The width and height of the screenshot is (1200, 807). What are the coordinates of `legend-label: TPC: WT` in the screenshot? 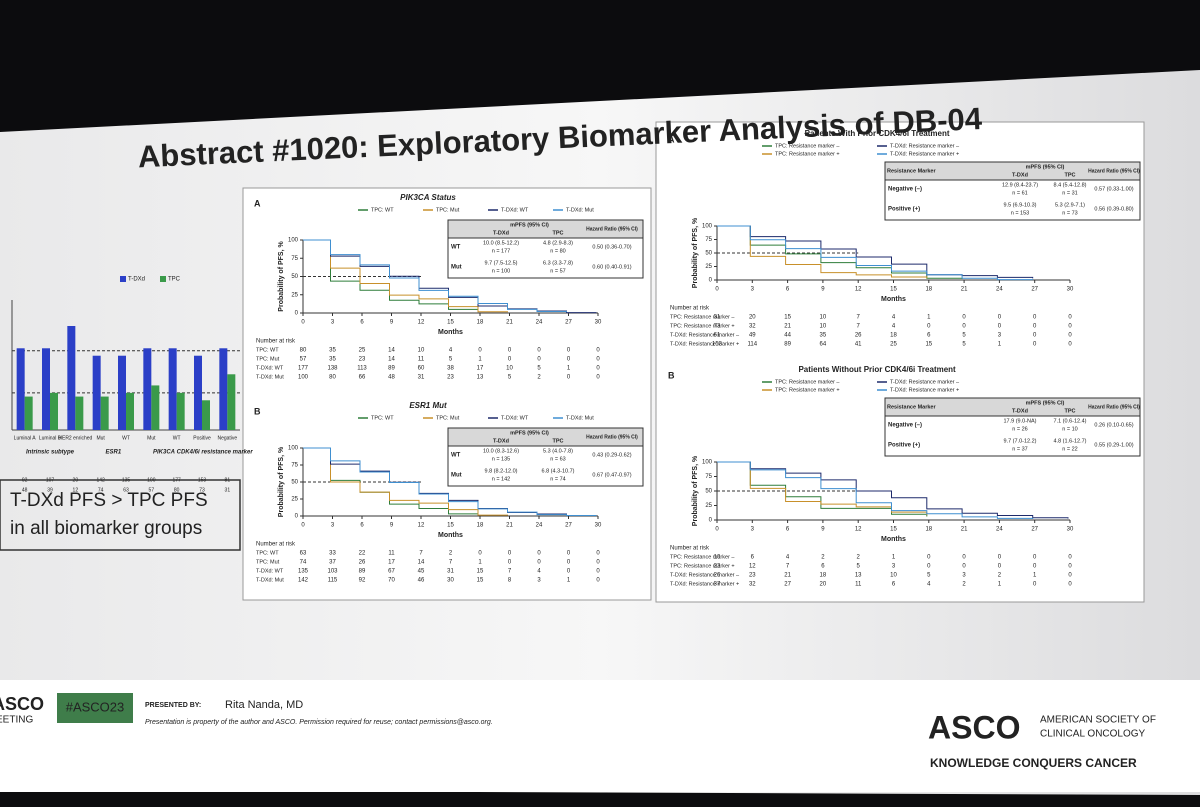 It's located at (382, 210).